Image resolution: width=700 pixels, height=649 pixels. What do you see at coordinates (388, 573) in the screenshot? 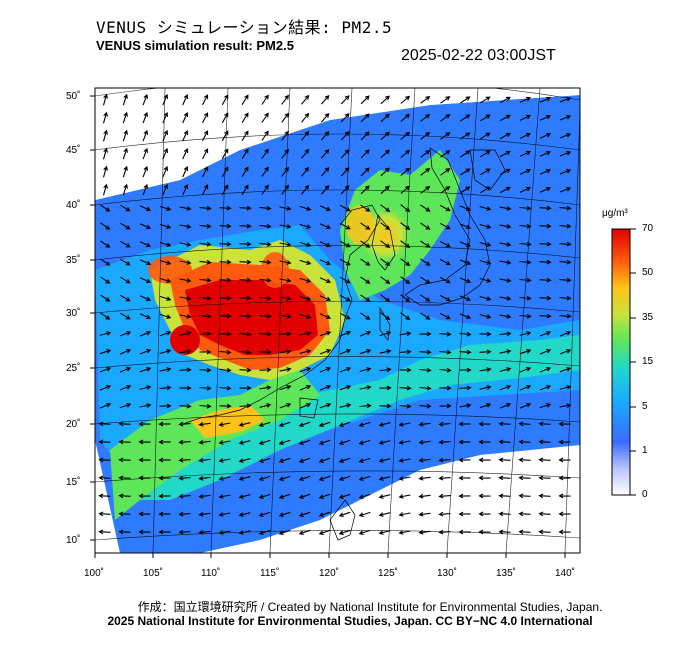
I see `lon-label: 125˚` at bounding box center [388, 573].